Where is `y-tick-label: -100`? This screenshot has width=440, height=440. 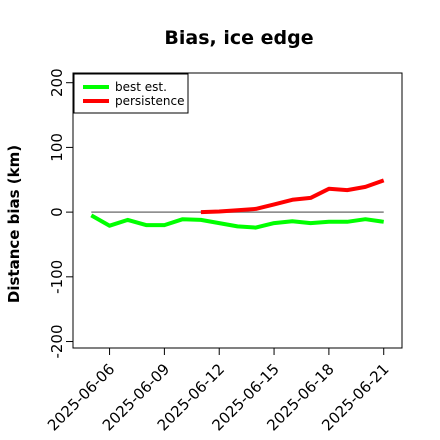
y-tick-label: -100 is located at coordinates (57, 277).